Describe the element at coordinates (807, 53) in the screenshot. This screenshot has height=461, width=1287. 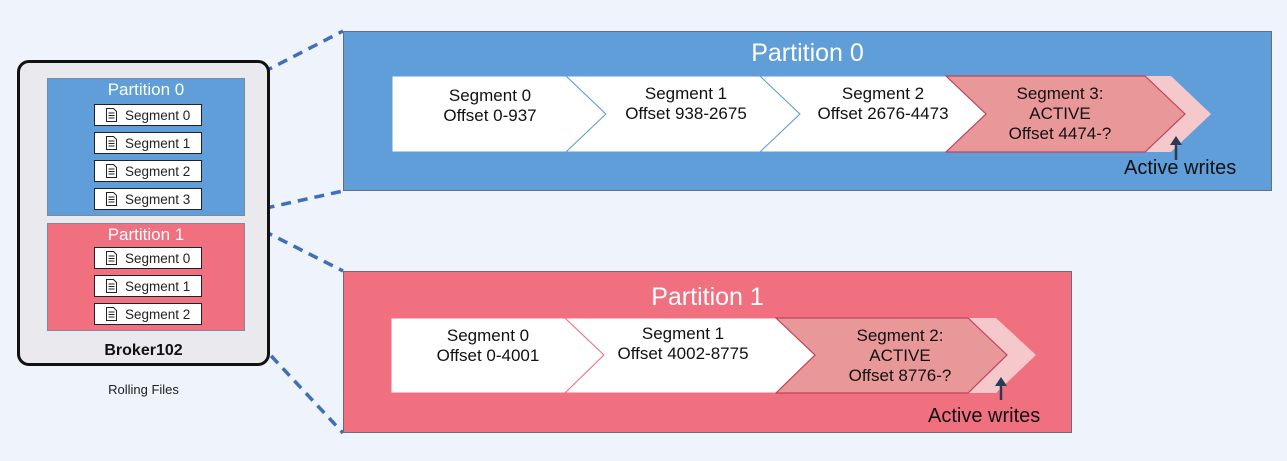
I see `partition-0-title: Partition 0` at that location.